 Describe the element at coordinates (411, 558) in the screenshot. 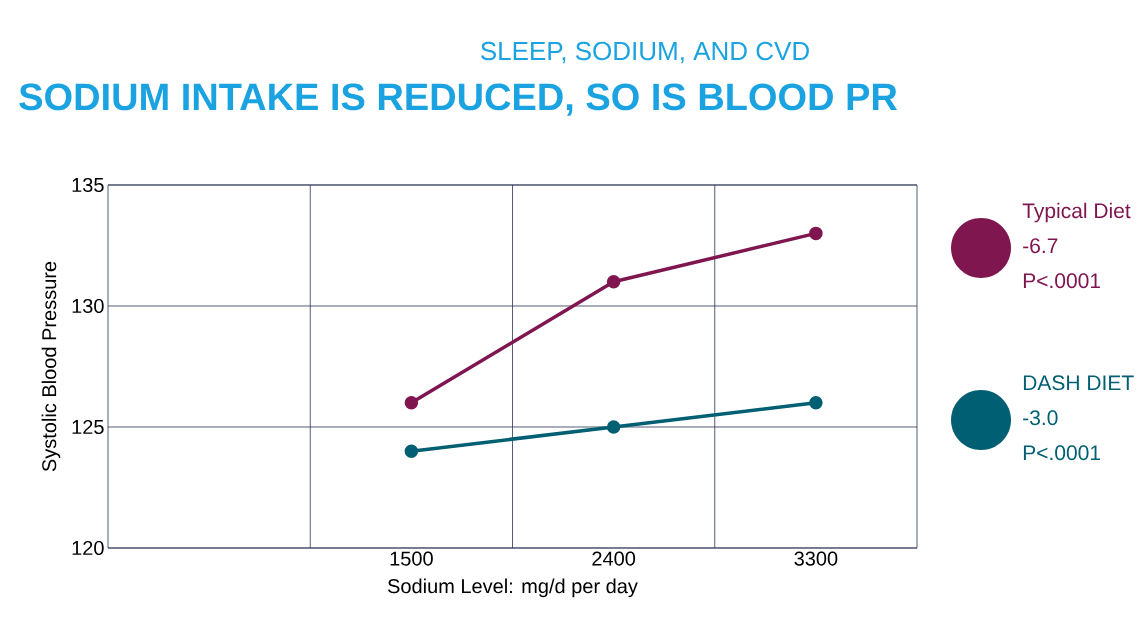

I see `x-tick-label: 1500` at that location.